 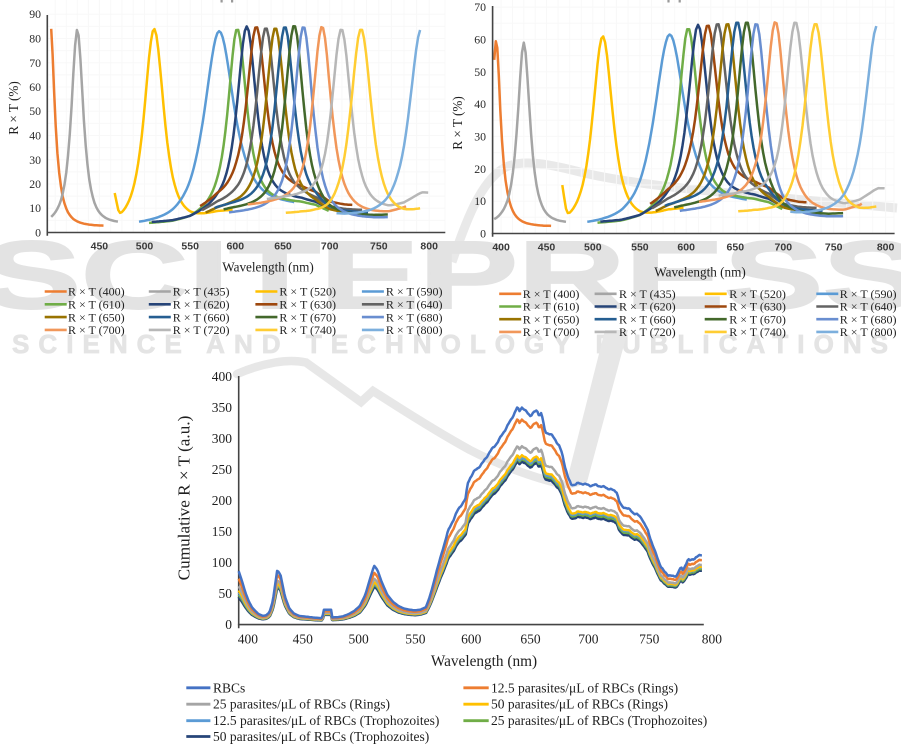 I want to click on svg-text:12.5 parasites/μL of RBCs (Tro: 12.5 parasites/μL of RBCs (Trophozoites), so click(x=326, y=720).